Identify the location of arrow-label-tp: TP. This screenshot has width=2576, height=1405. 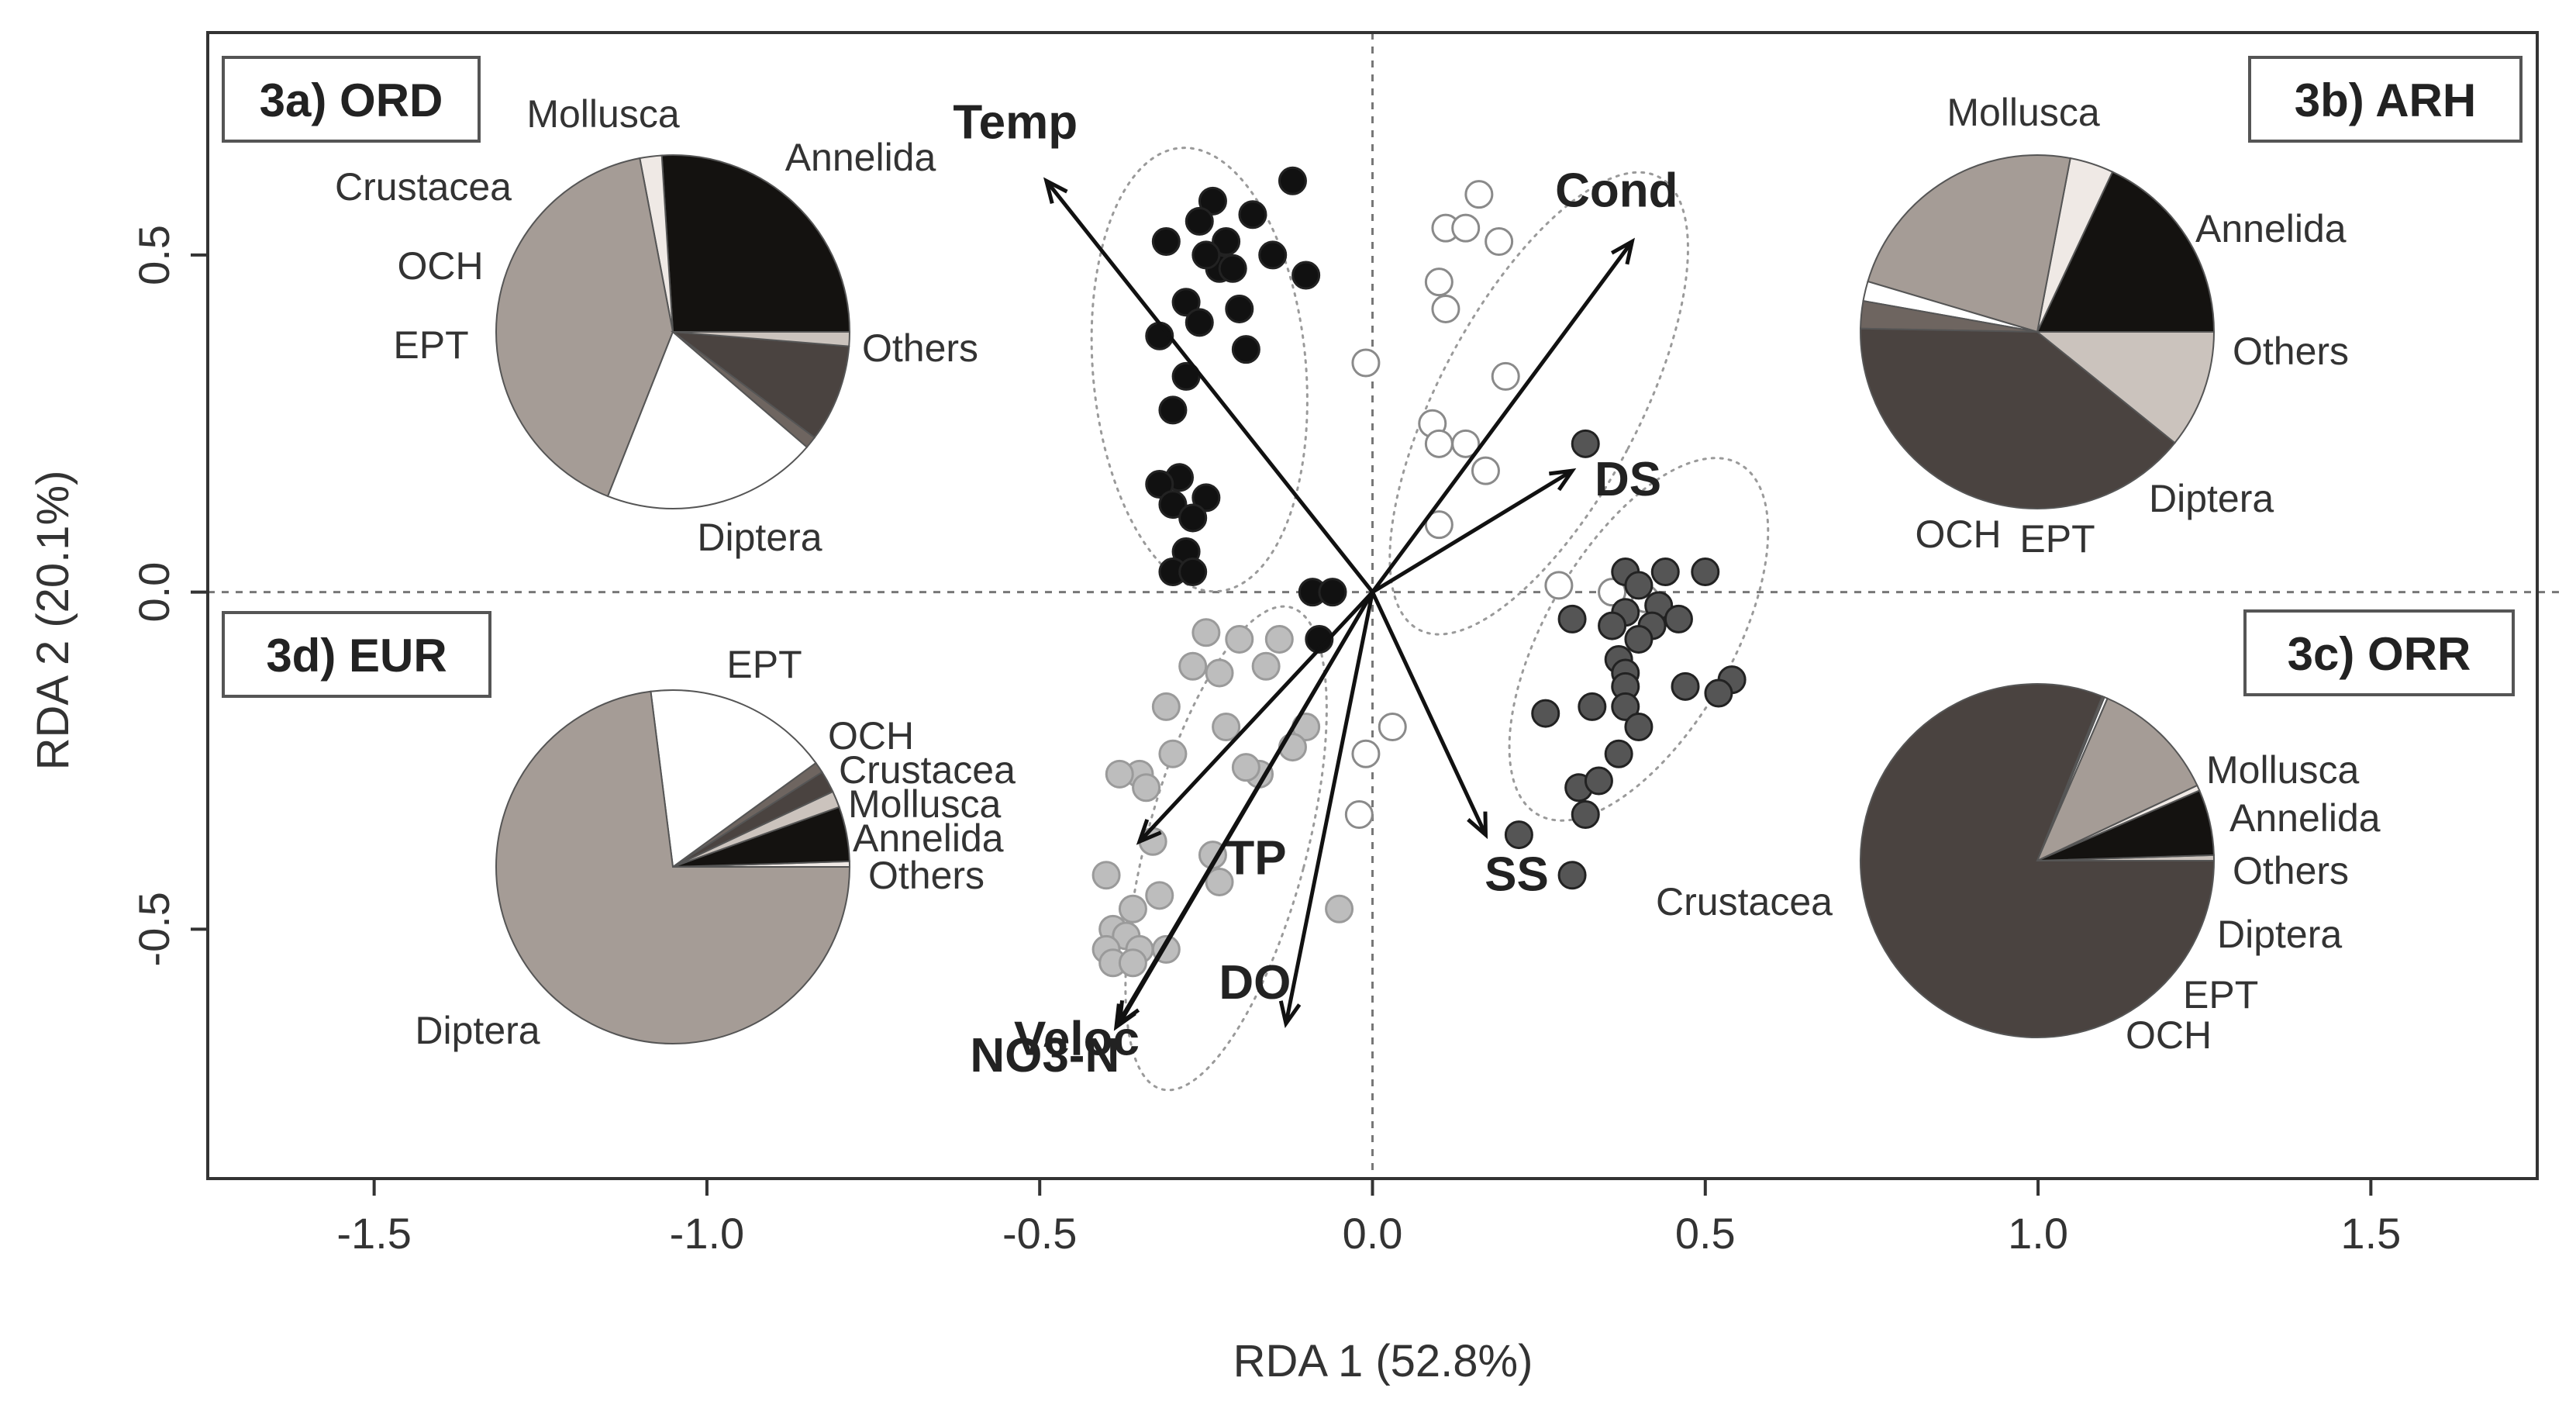
(1255, 858).